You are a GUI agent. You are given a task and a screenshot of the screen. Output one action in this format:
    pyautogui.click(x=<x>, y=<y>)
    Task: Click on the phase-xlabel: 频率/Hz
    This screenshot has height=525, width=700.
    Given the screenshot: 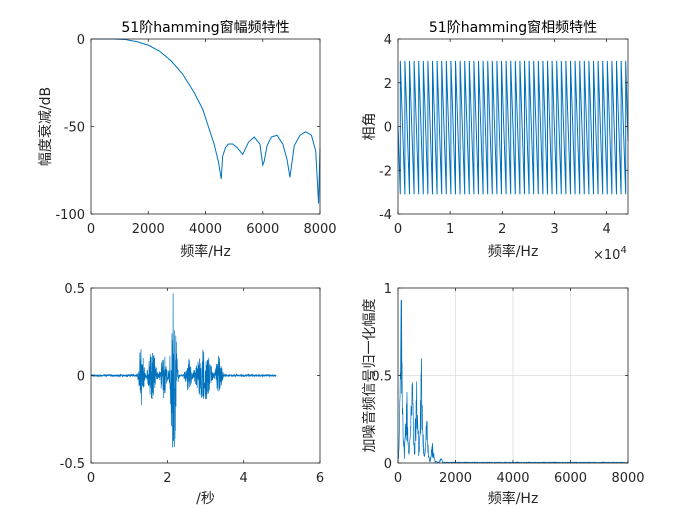 What is the action you would take?
    pyautogui.click(x=513, y=251)
    